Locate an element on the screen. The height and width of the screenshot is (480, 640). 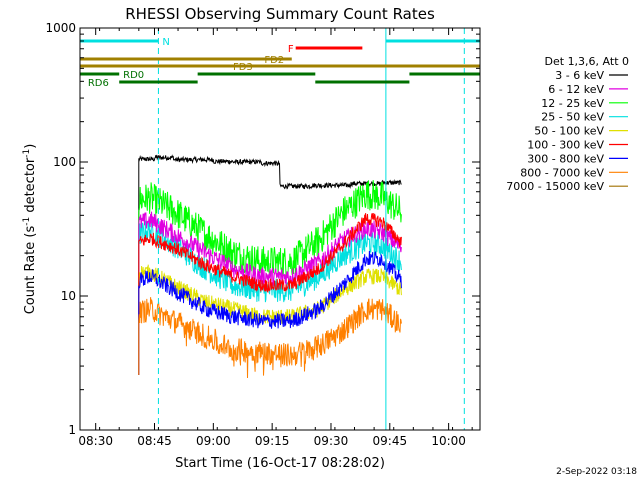
flag-label-fd2: FD2 is located at coordinates (274, 60).